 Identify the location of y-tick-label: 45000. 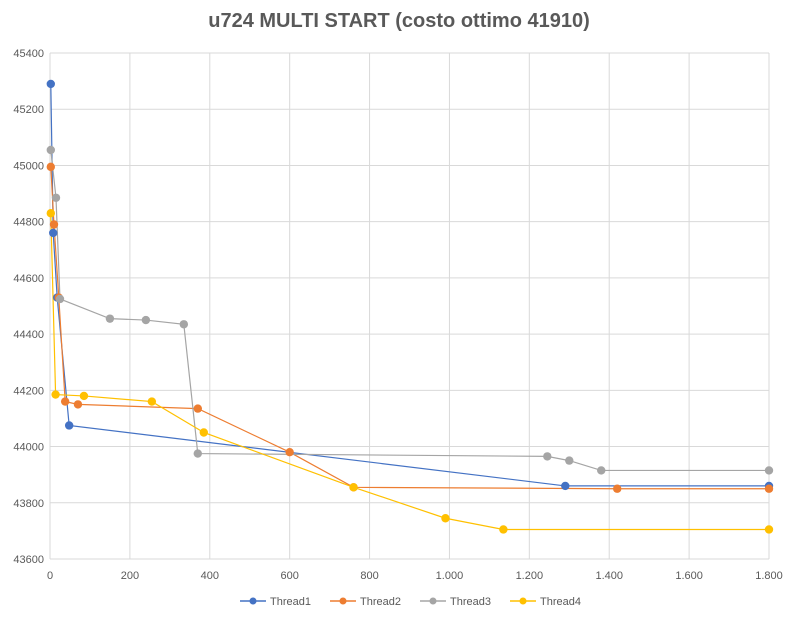
(28, 166).